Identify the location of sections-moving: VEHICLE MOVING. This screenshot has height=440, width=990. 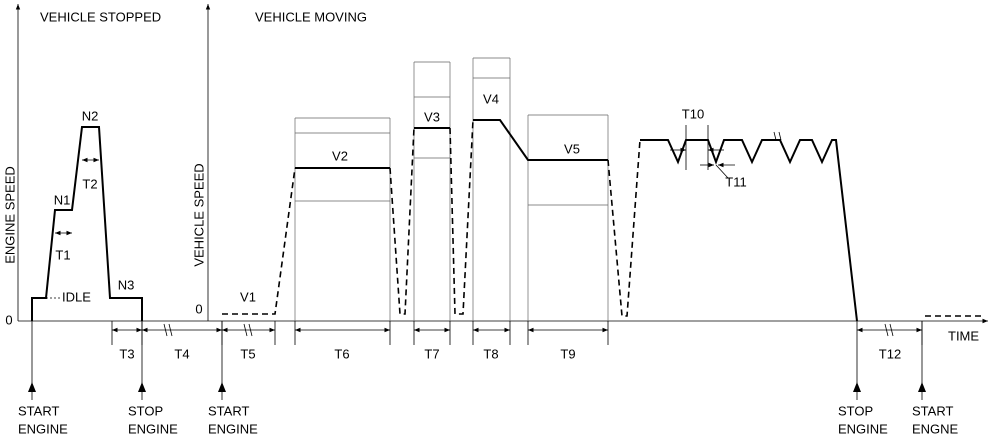
(311, 16).